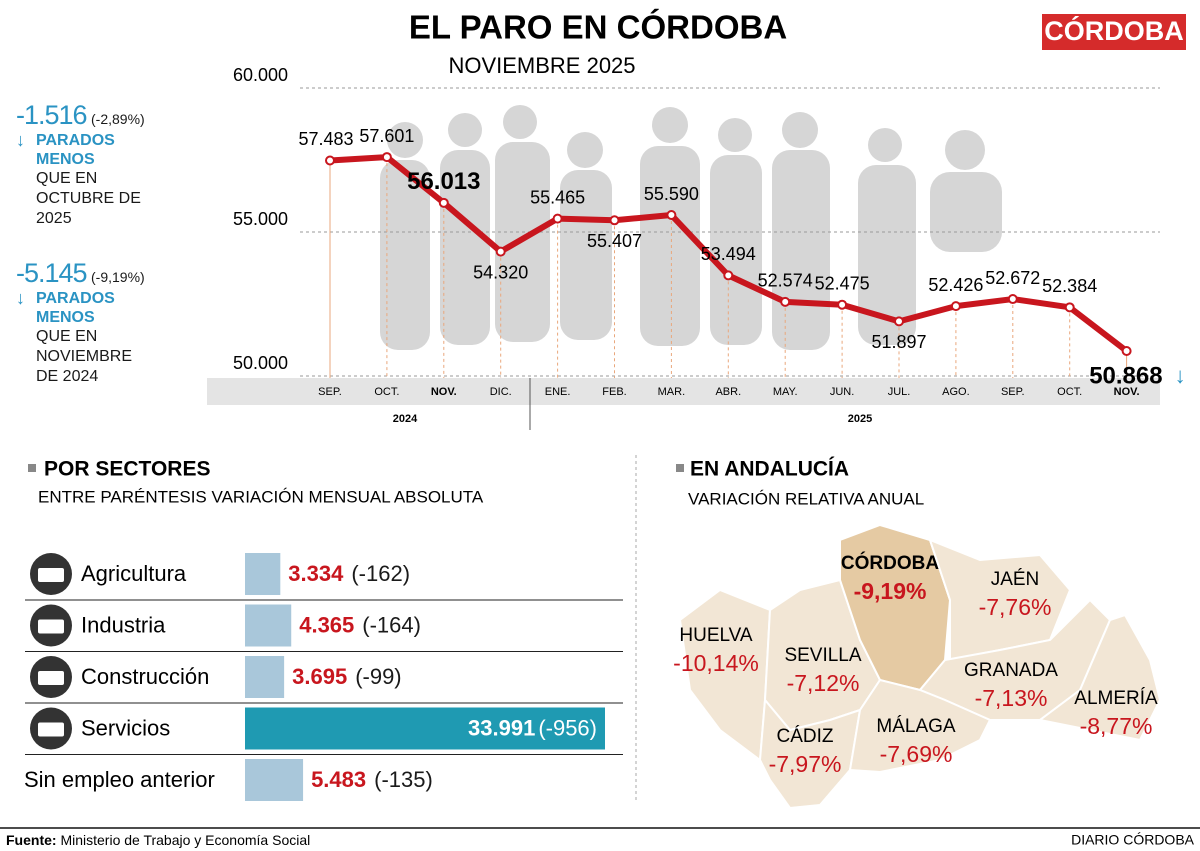 Image resolution: width=1200 pixels, height=851 pixels. What do you see at coordinates (916, 726) in the screenshot?
I see `province-name: MÁLAGA` at bounding box center [916, 726].